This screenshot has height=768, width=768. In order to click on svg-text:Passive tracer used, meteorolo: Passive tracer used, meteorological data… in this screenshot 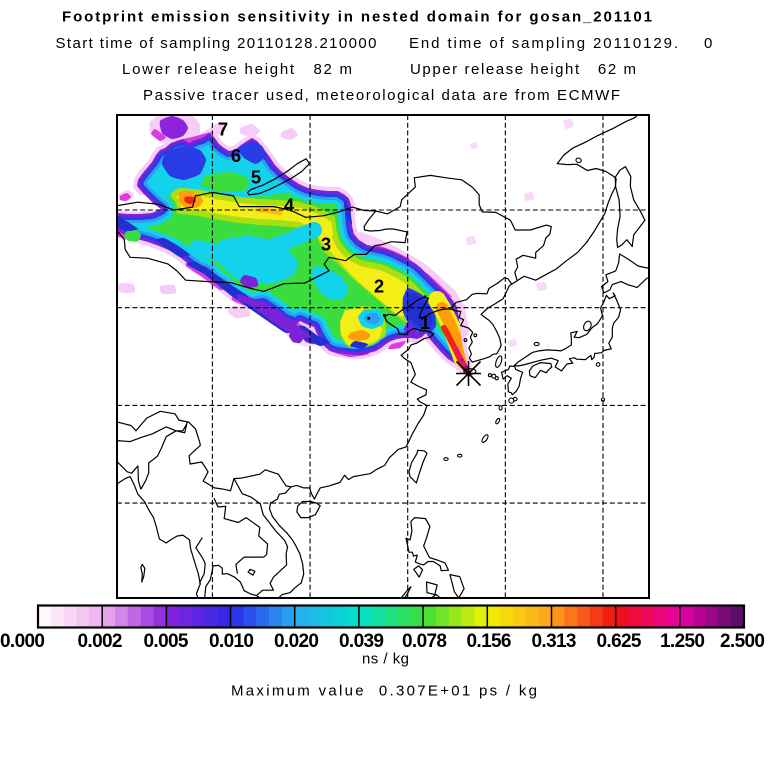, I will do `click(381, 95)`.